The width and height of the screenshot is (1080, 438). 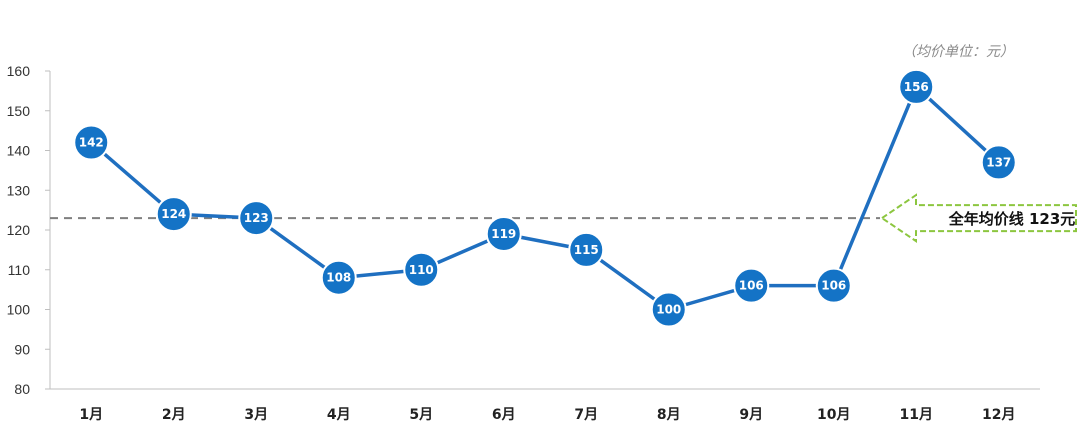 What do you see at coordinates (916, 415) in the screenshot?
I see `x-tick-label: 11月` at bounding box center [916, 415].